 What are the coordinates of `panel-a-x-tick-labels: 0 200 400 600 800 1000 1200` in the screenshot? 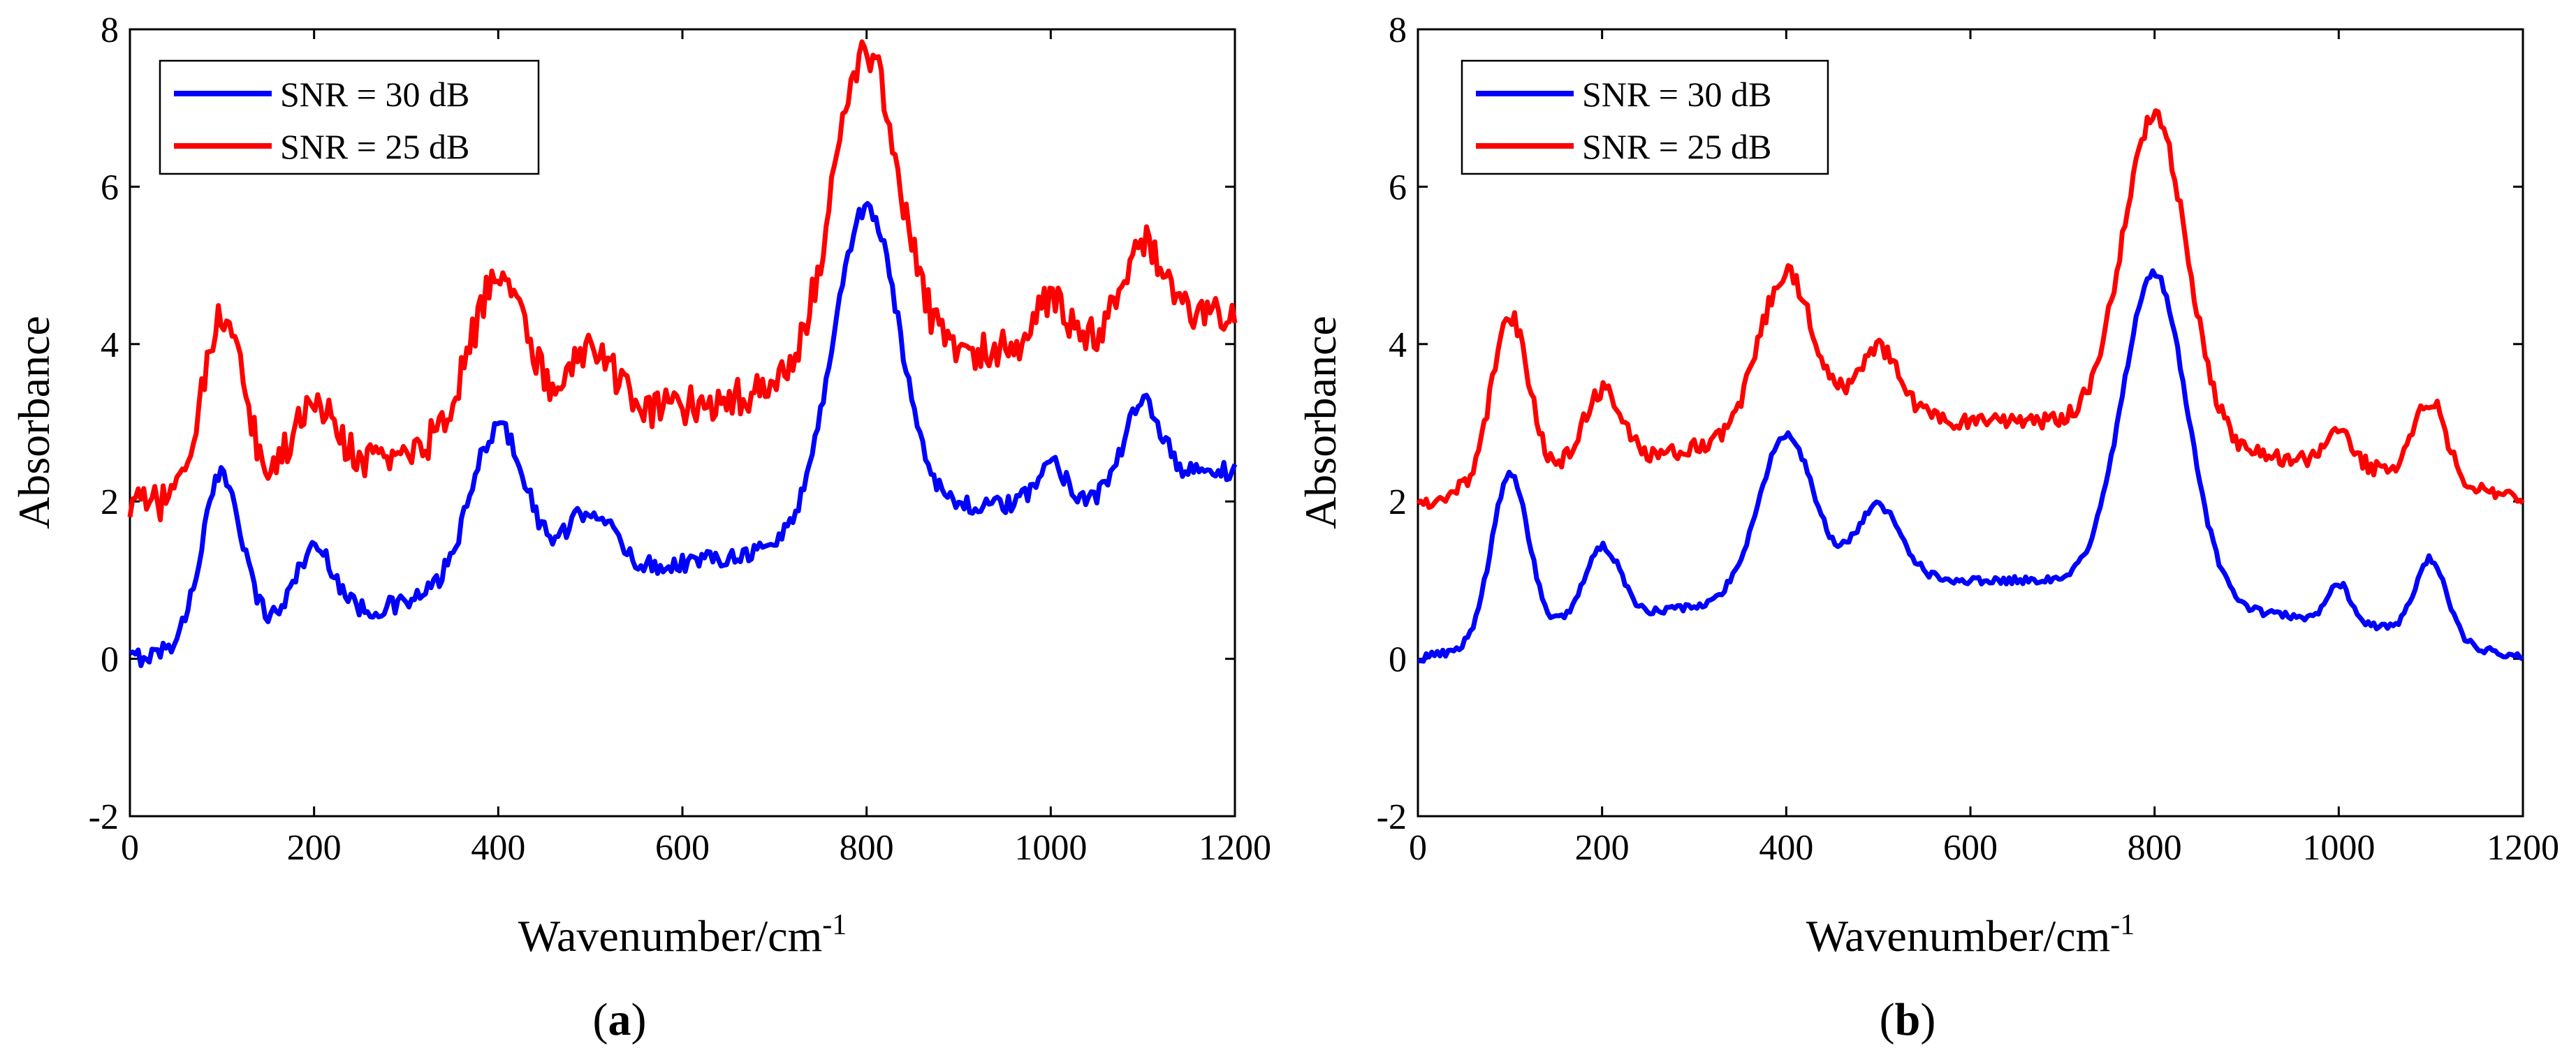 It's located at (696, 848).